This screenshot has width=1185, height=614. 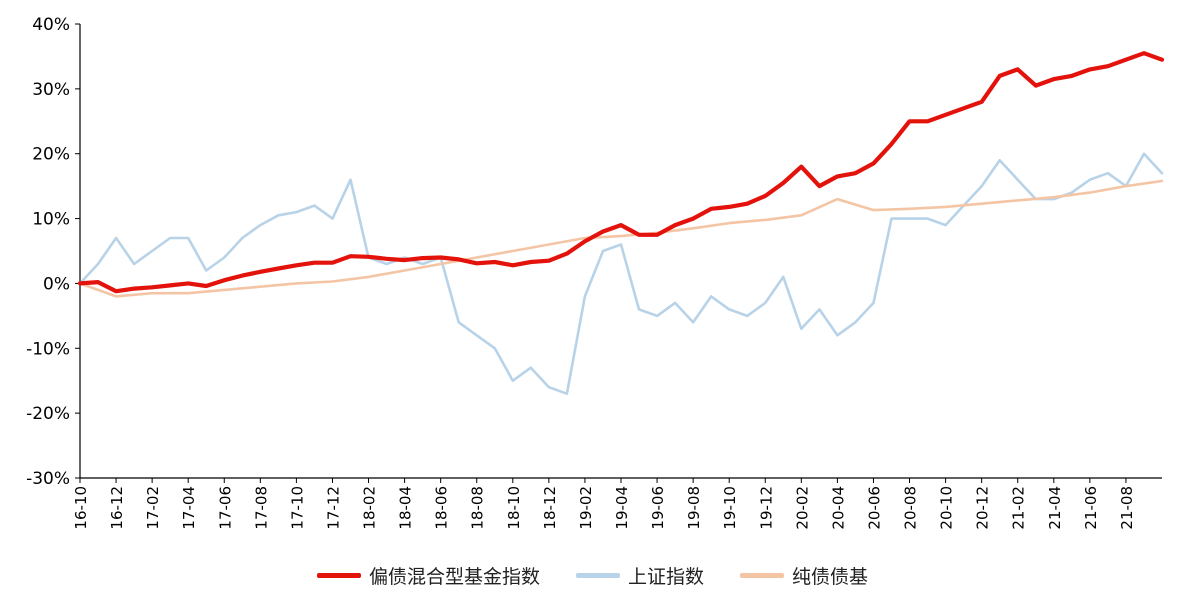 What do you see at coordinates (406, 508) in the screenshot?
I see `x-tick-label: 18-04` at bounding box center [406, 508].